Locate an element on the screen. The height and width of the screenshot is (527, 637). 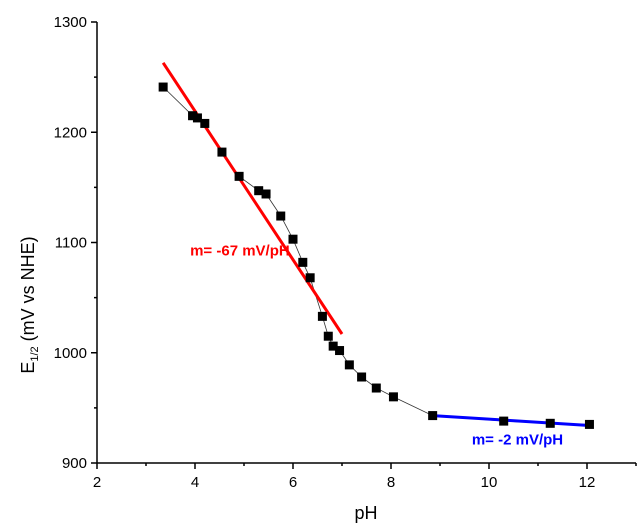
x-tick-label: 6 is located at coordinates (293, 482).